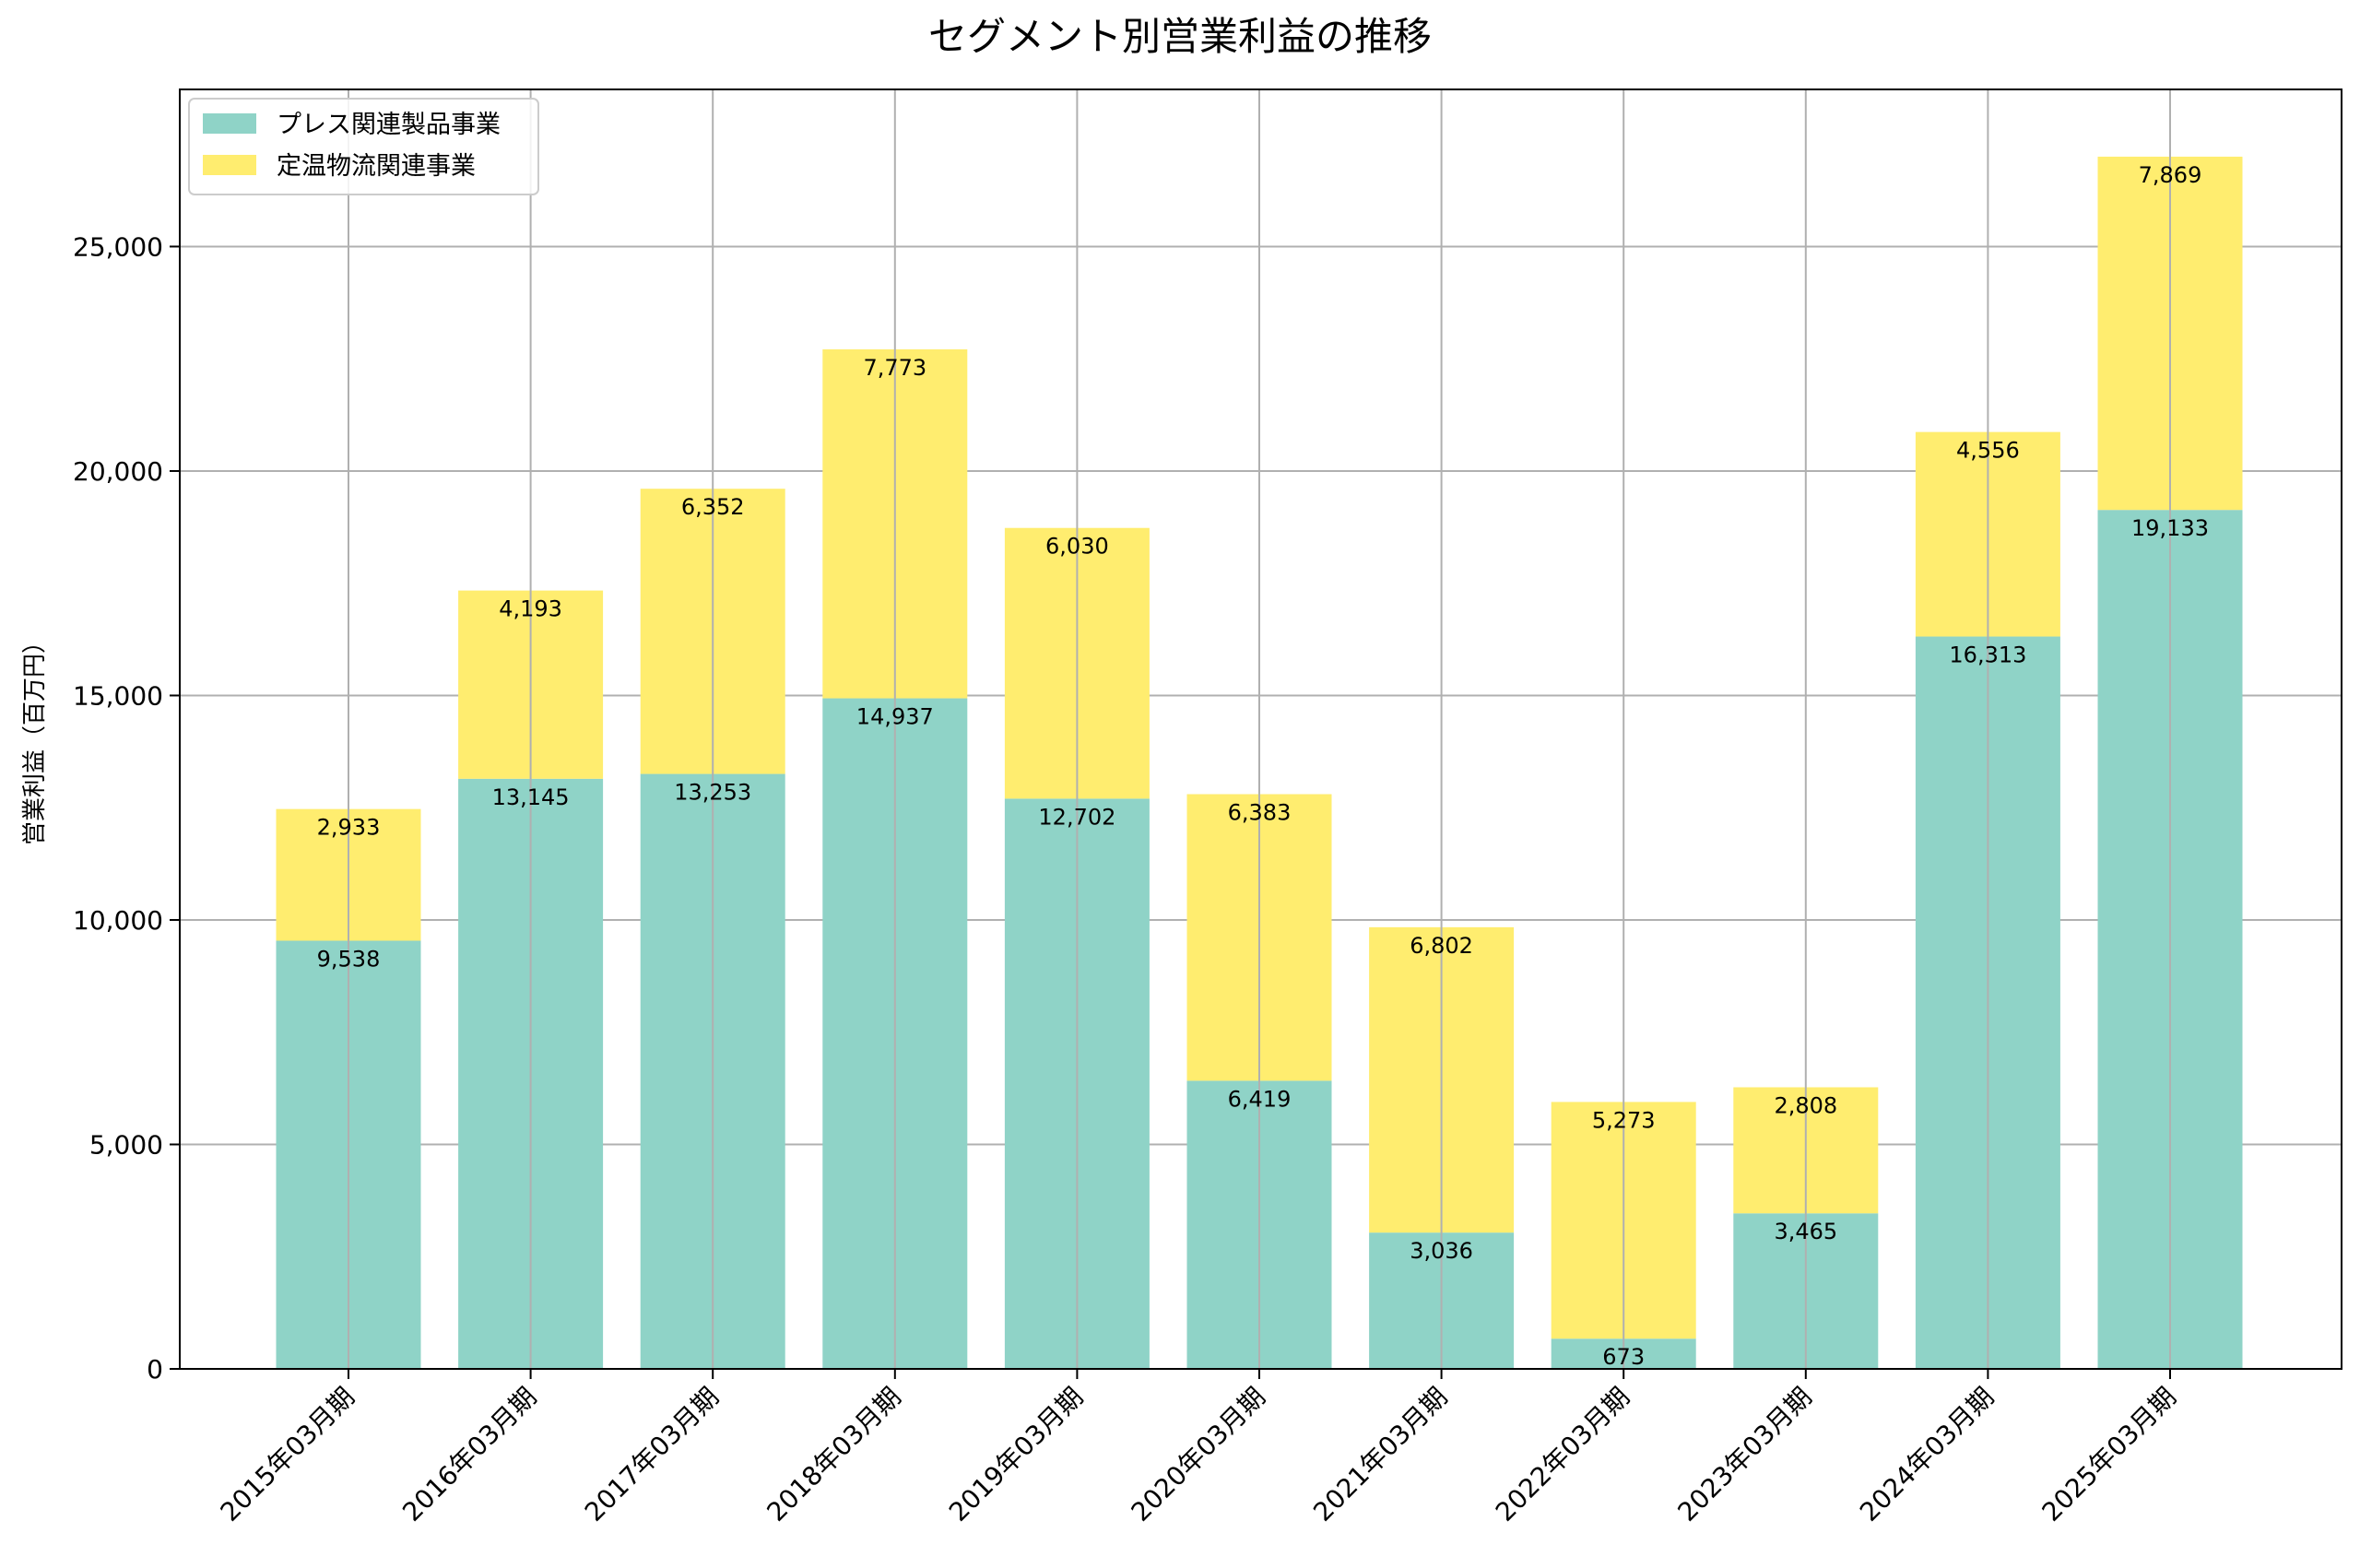  I want to click on data-label: 12,702, so click(1076, 817).